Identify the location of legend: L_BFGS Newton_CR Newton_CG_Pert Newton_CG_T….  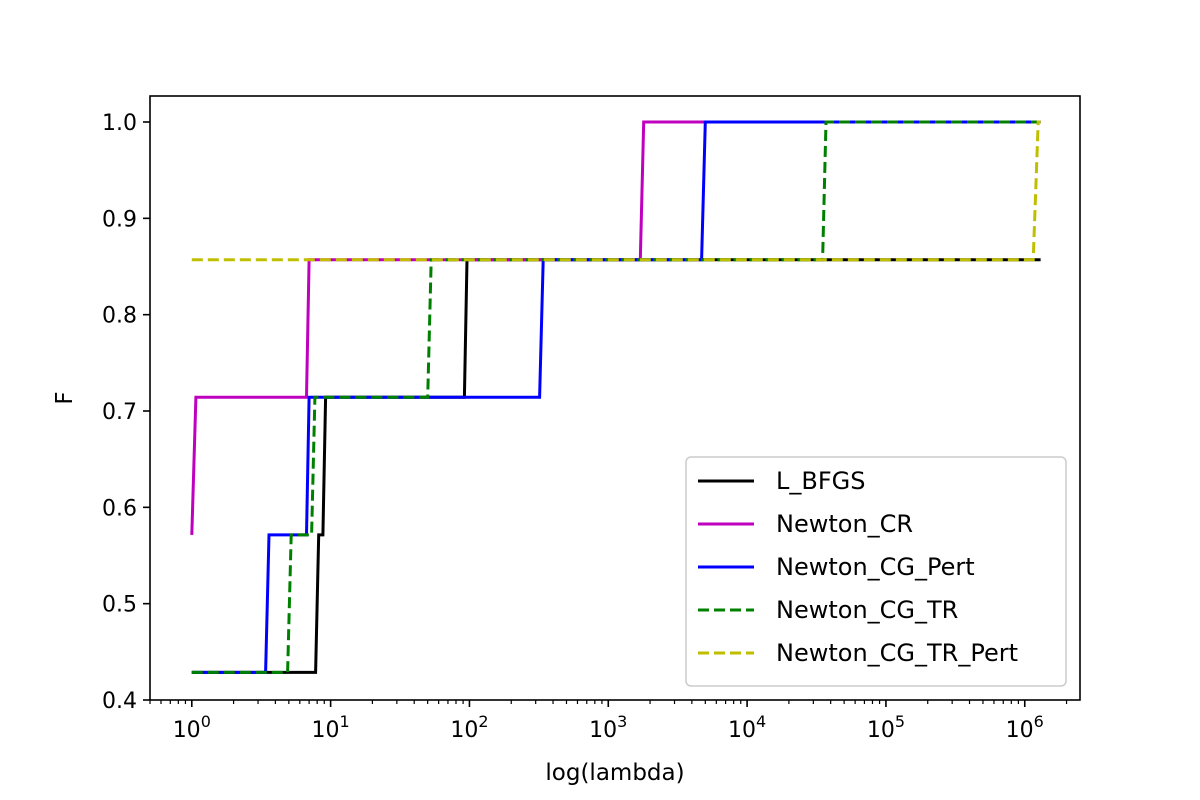
(876, 571).